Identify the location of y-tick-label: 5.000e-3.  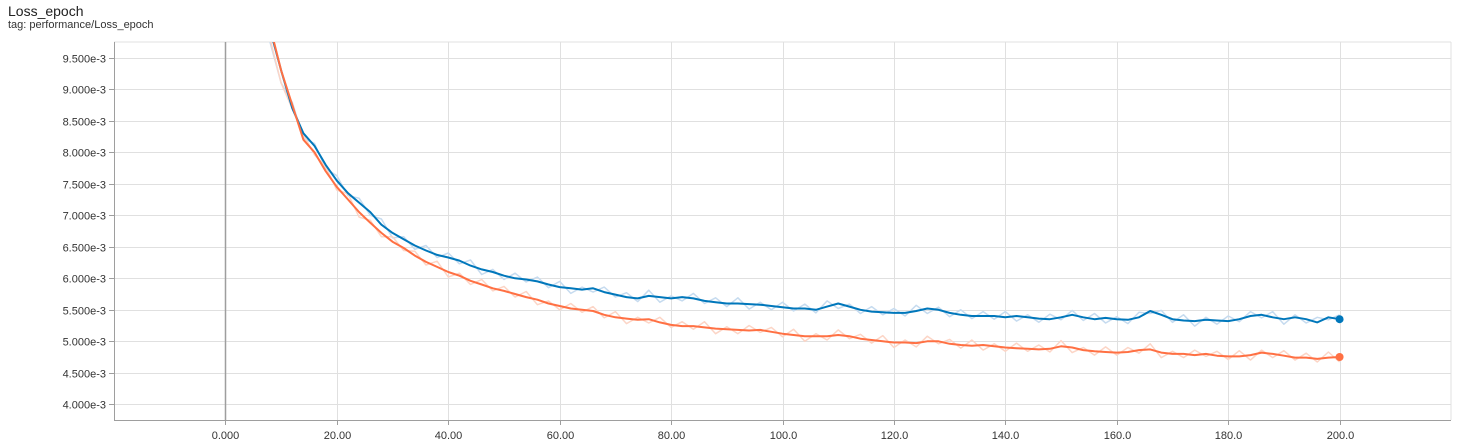
(84, 343).